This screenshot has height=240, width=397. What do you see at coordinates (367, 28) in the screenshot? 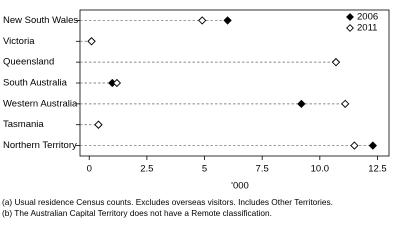
I see `legend-label: 2011` at bounding box center [367, 28].